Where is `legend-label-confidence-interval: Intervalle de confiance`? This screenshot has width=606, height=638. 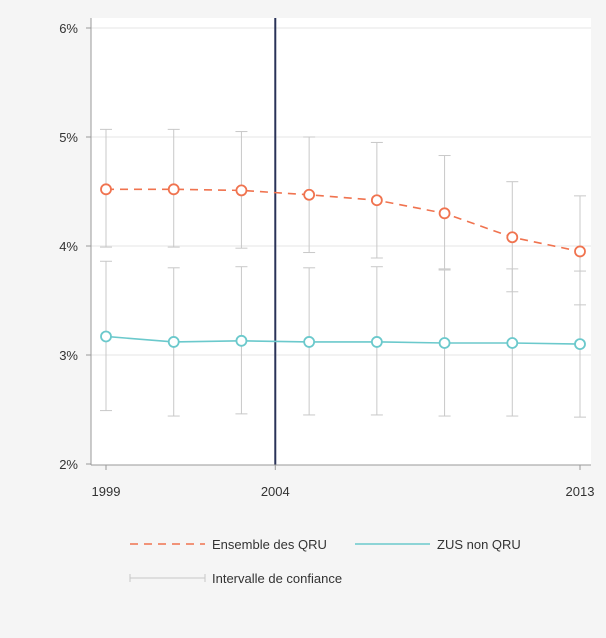
legend-label-confidence-interval: Intervalle de confiance is located at coordinates (277, 578).